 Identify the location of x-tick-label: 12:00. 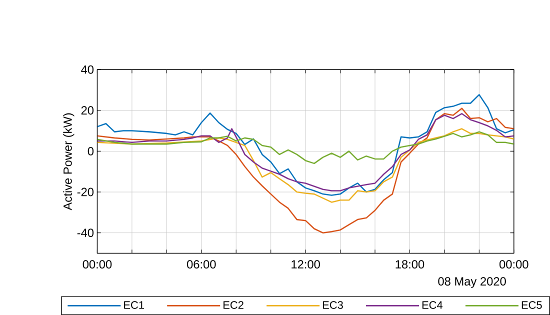
(306, 264).